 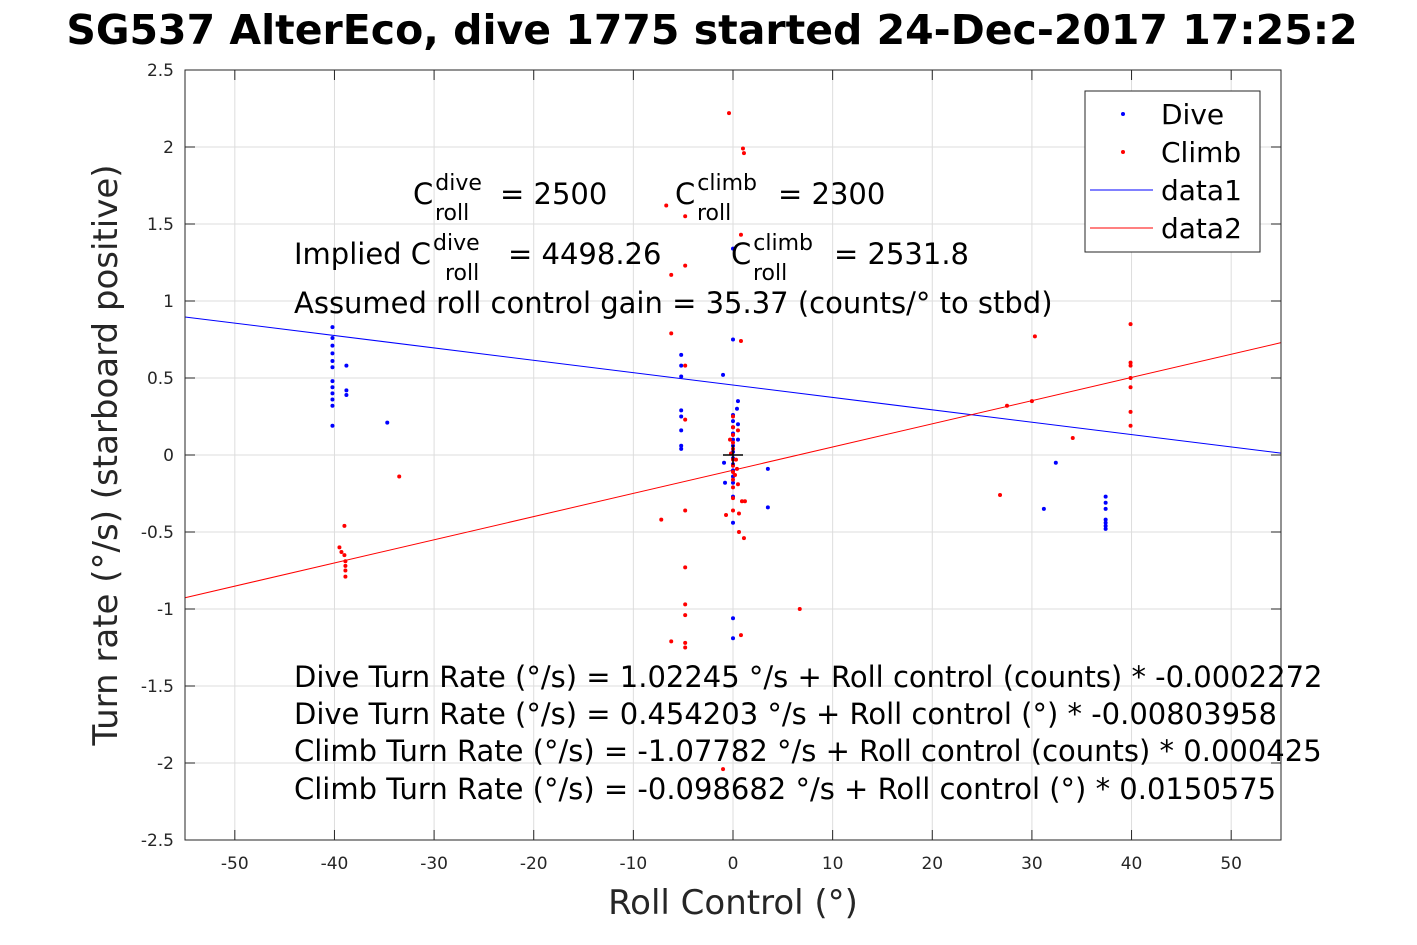 I want to click on y-tick-label: -1, so click(x=165, y=610).